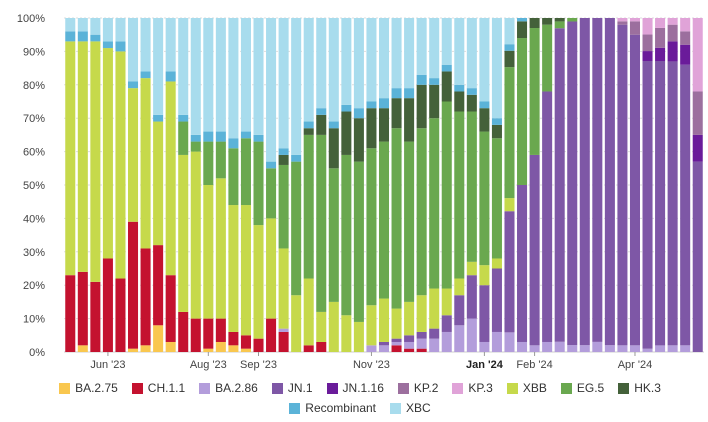  What do you see at coordinates (88, 388) in the screenshot?
I see `legend-item: BA.2.75` at bounding box center [88, 388].